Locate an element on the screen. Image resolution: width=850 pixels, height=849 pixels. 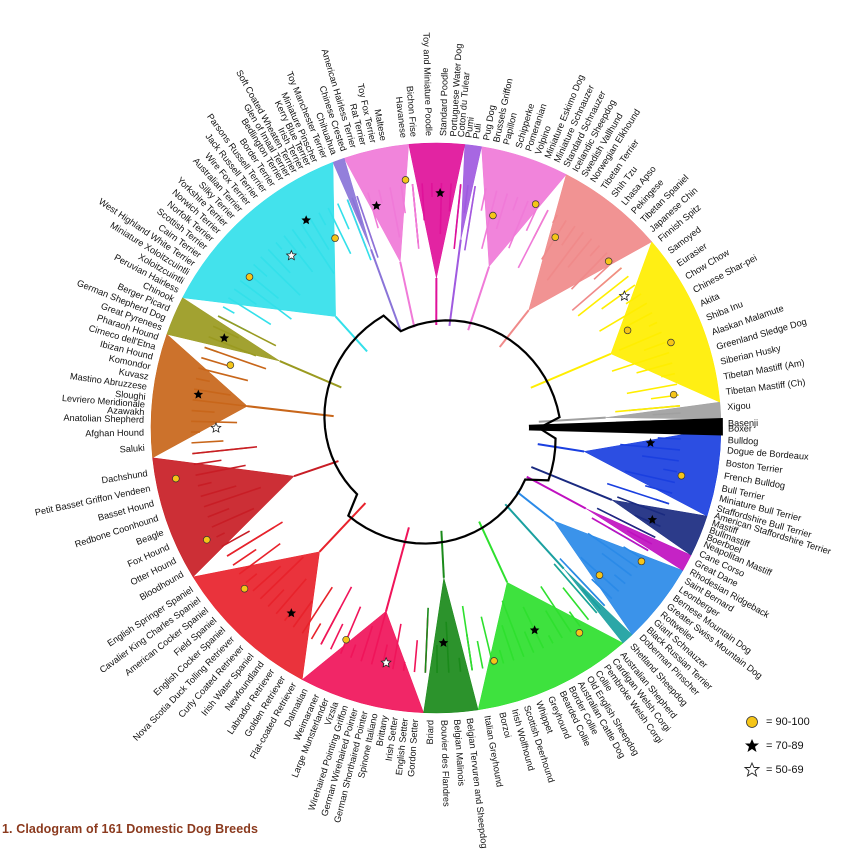
breed-label: Borzoi is located at coordinates (505, 725).